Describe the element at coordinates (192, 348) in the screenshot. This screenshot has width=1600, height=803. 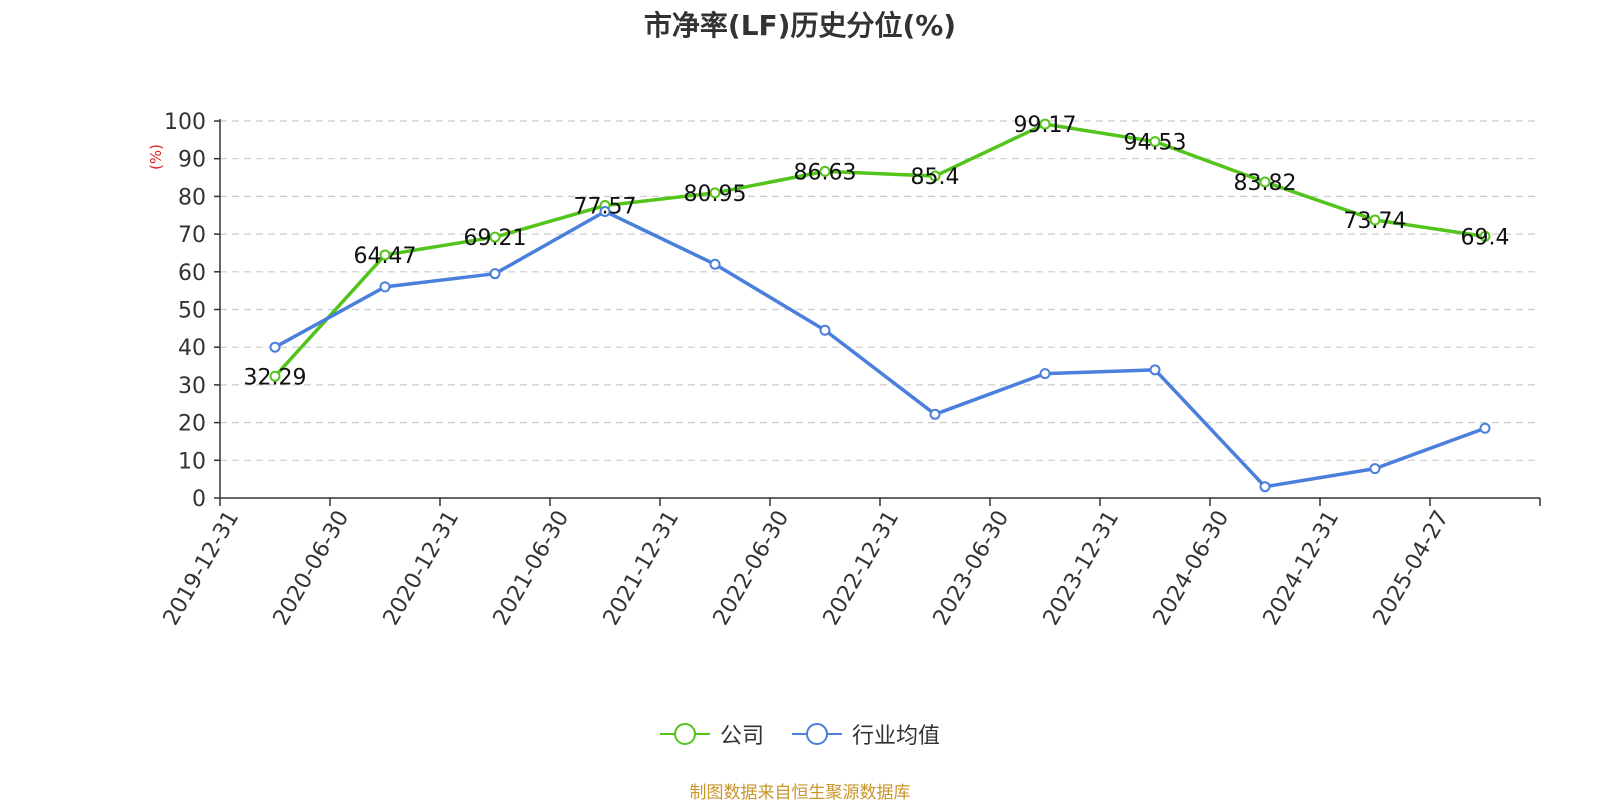
I see `y-tick-label-40: 40` at that location.